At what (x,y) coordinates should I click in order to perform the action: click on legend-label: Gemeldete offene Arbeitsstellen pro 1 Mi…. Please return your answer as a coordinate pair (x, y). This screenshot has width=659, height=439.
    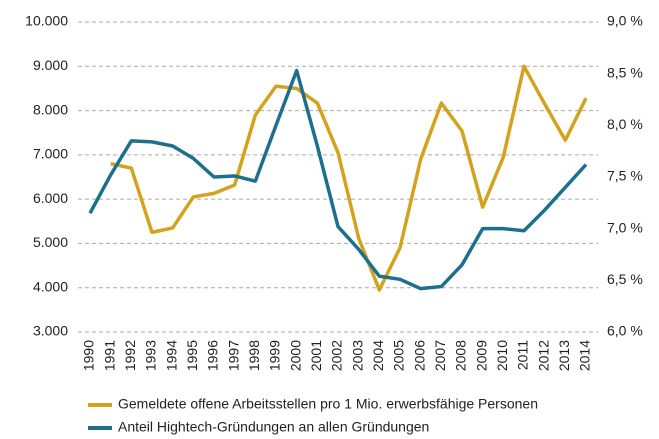
    Looking at the image, I should click on (328, 404).